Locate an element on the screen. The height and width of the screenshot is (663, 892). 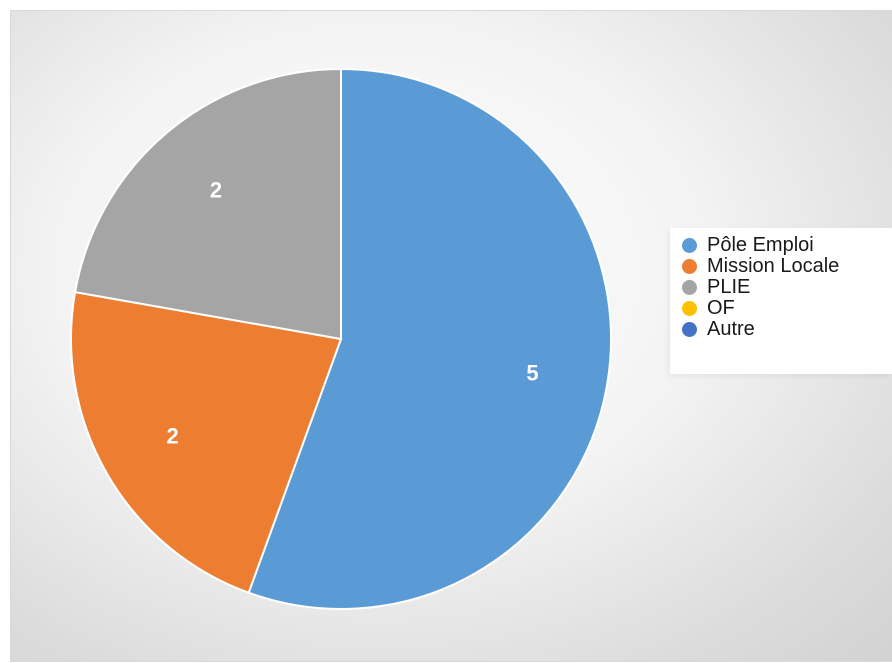
legend-item-mission-locale: Mission Locale is located at coordinates (760, 266).